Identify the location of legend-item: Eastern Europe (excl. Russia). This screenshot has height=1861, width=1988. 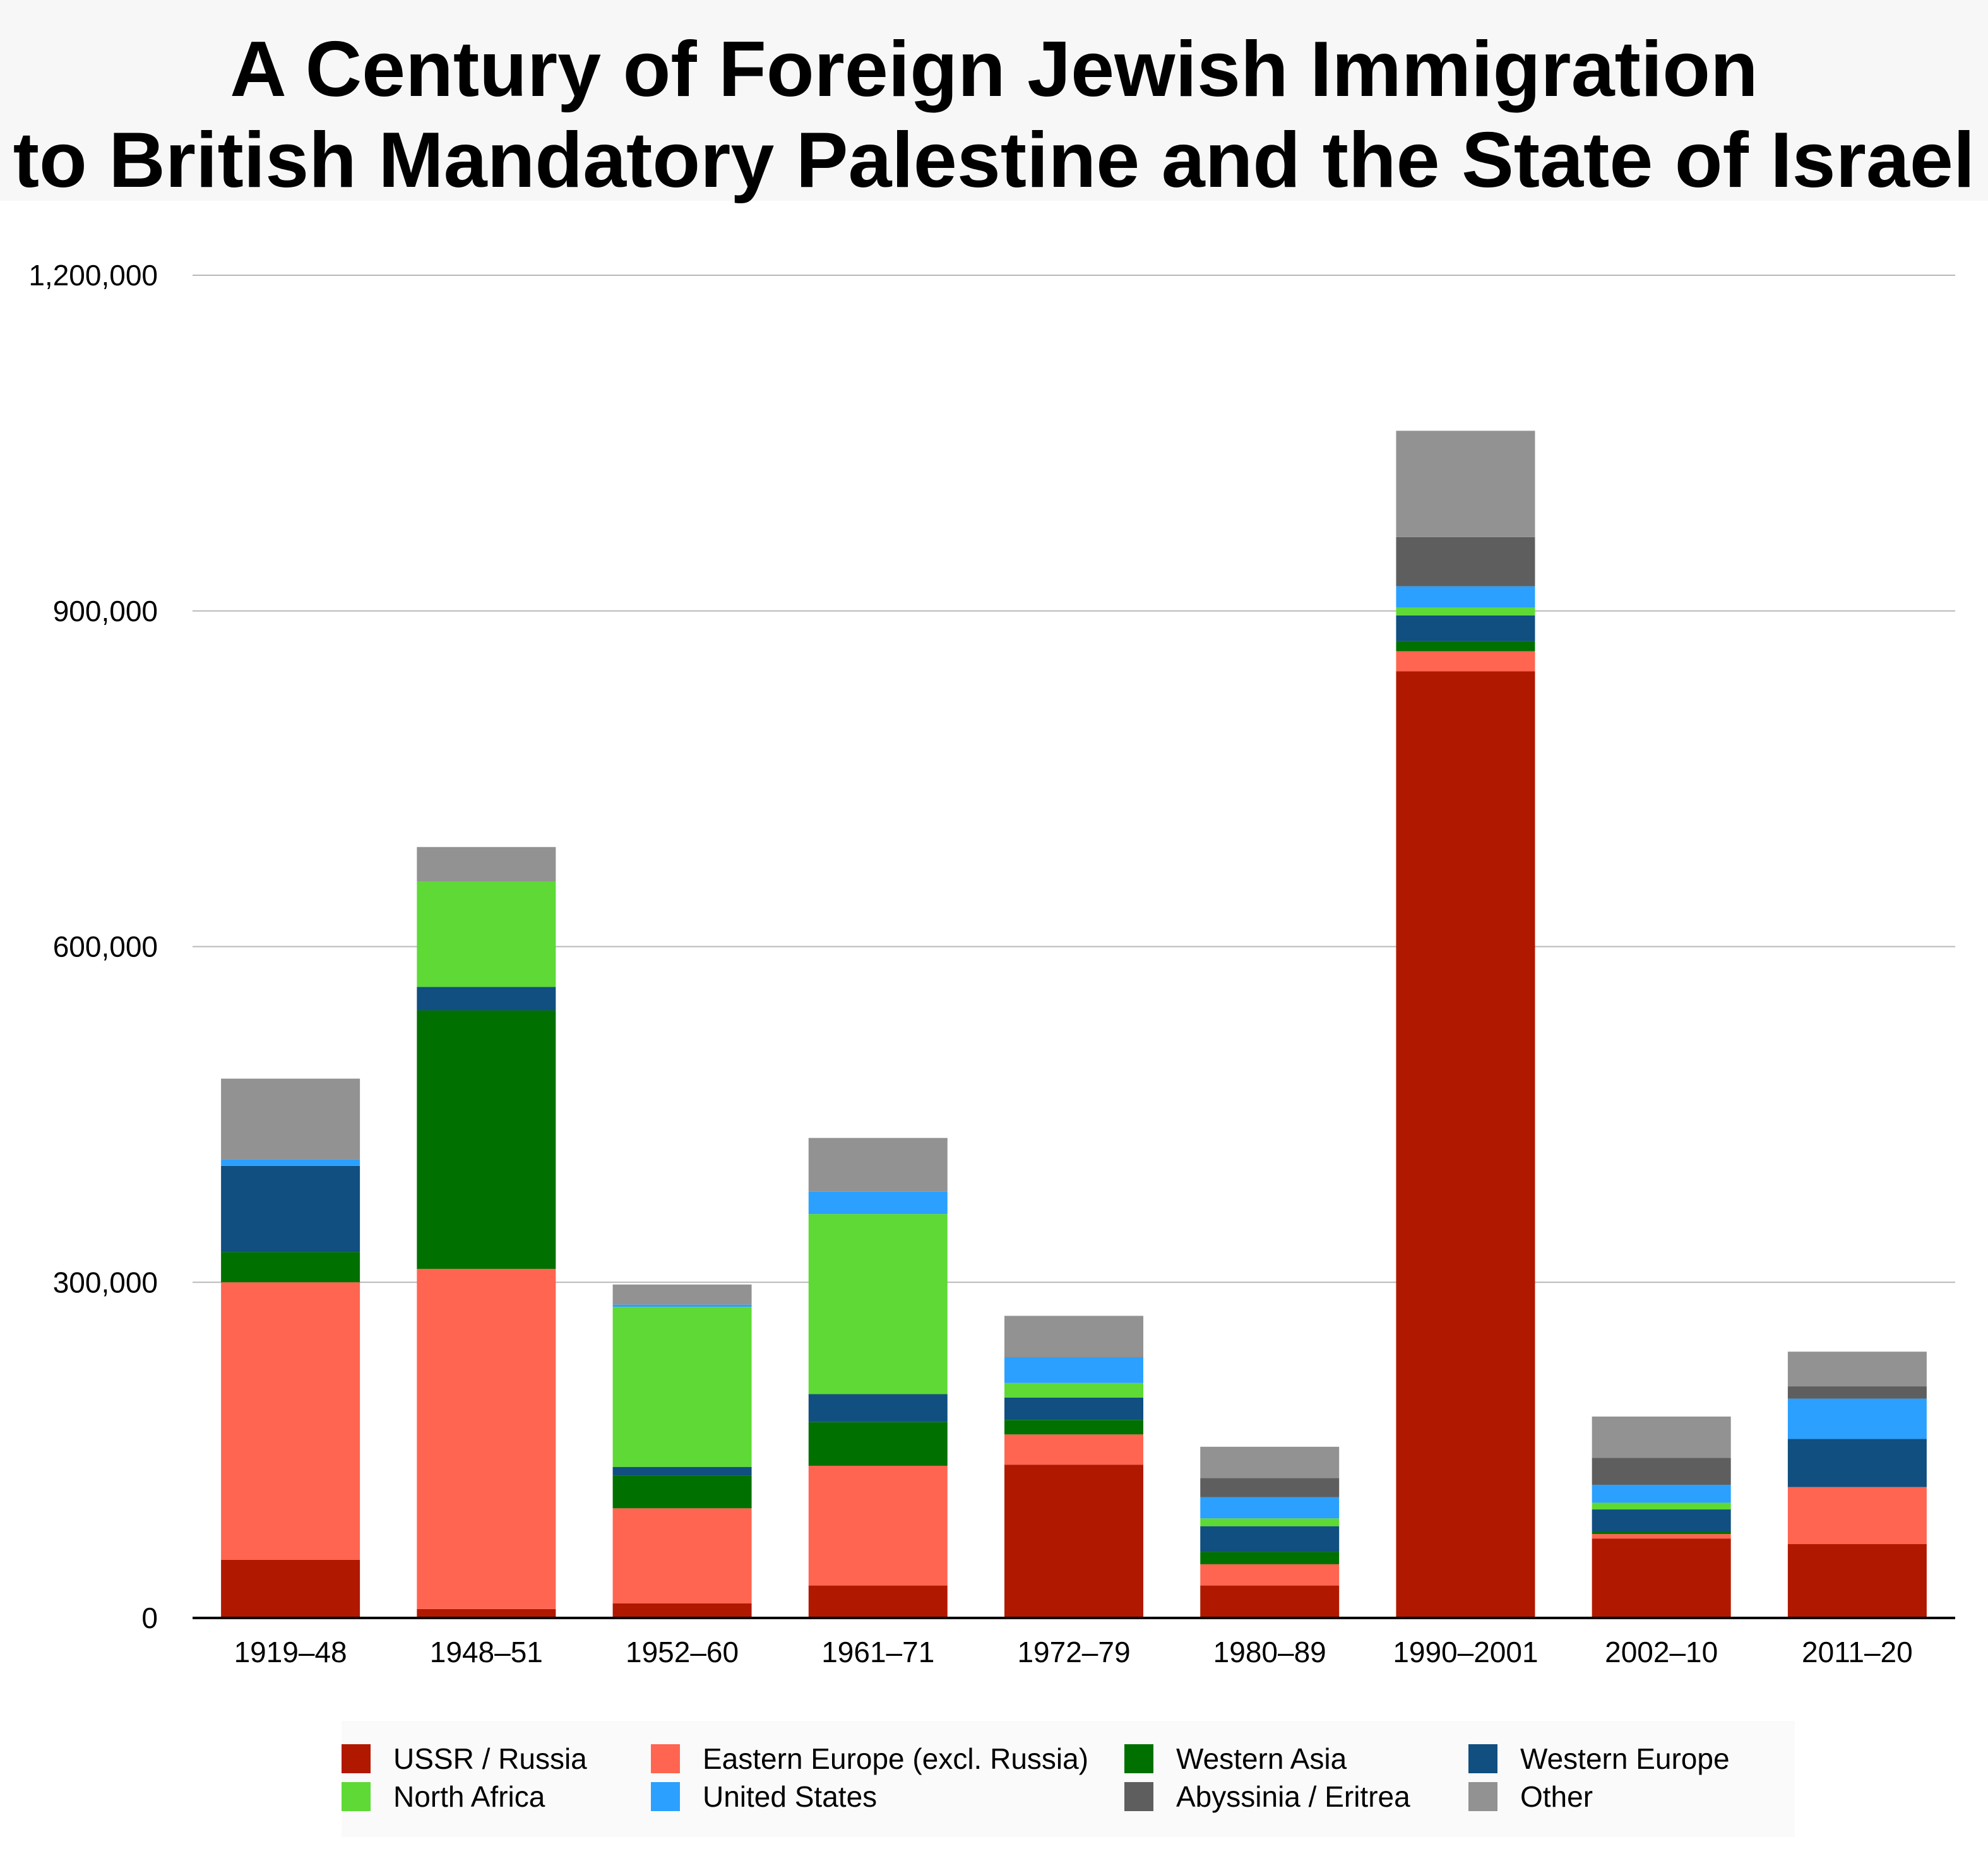
(869, 1758).